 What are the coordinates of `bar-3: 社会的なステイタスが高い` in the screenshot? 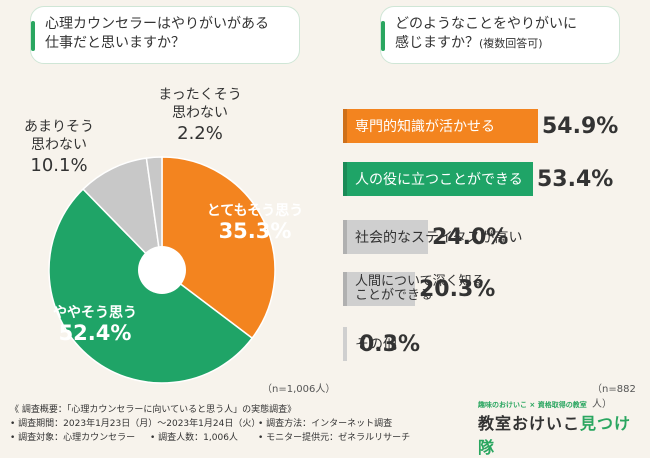 It's located at (432, 237).